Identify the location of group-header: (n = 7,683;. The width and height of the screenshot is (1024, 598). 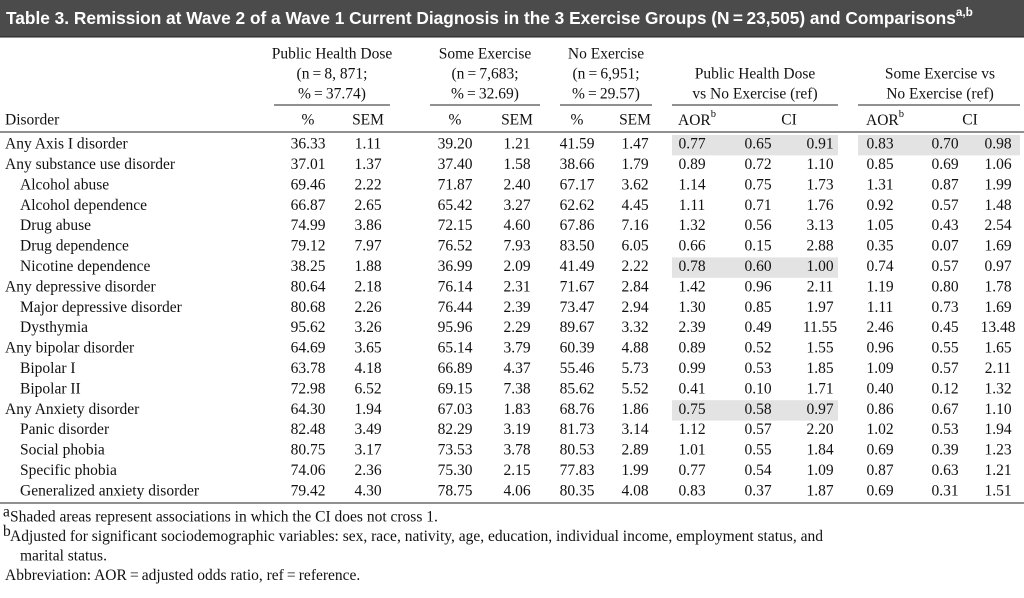
(484, 74).